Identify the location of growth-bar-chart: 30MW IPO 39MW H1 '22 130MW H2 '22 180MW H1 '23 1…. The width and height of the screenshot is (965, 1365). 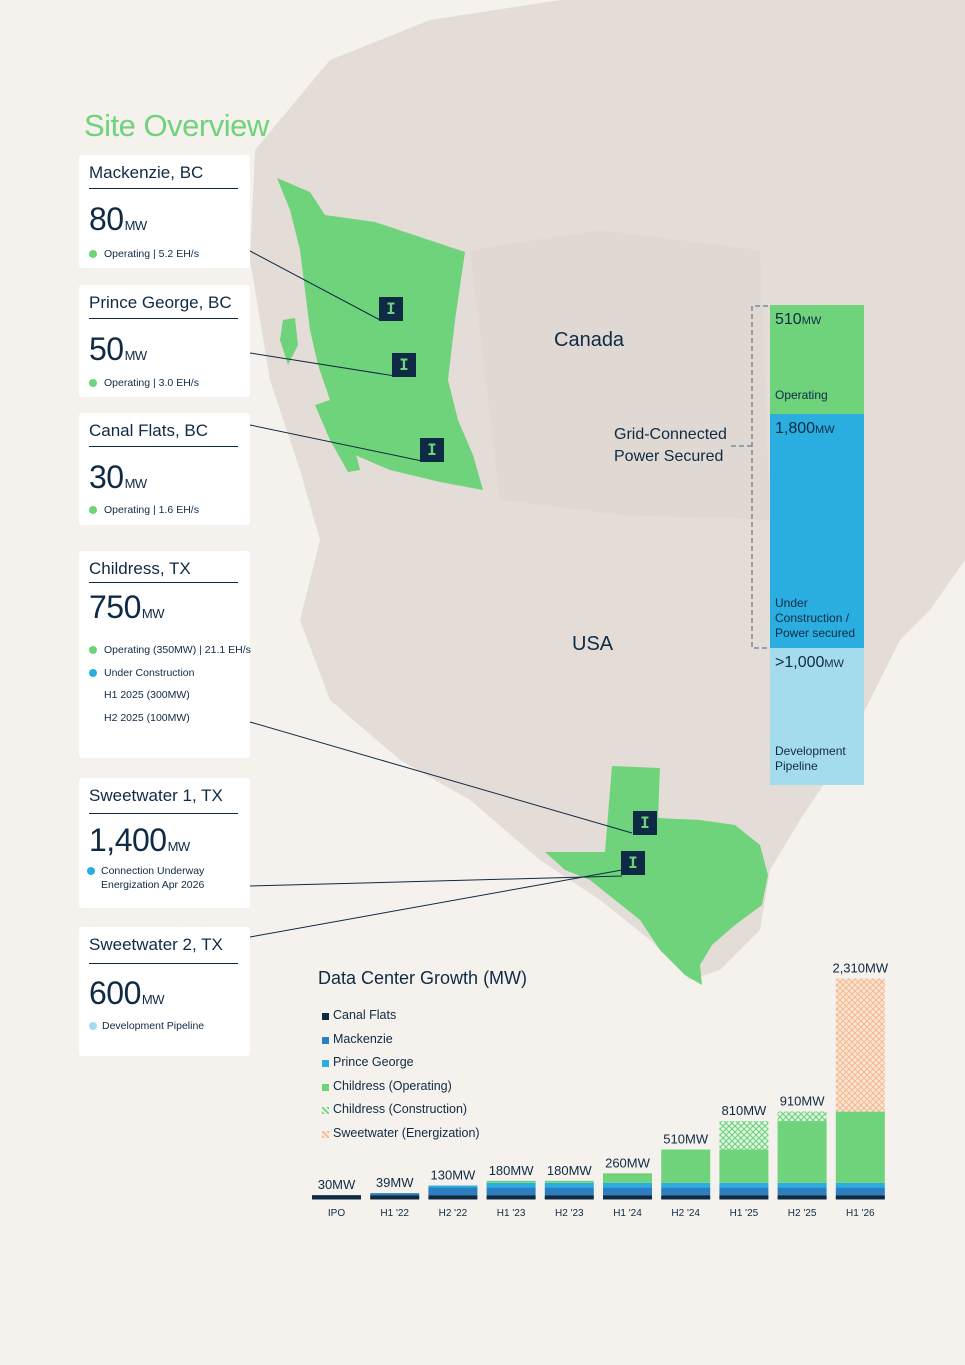
(600, 1090).